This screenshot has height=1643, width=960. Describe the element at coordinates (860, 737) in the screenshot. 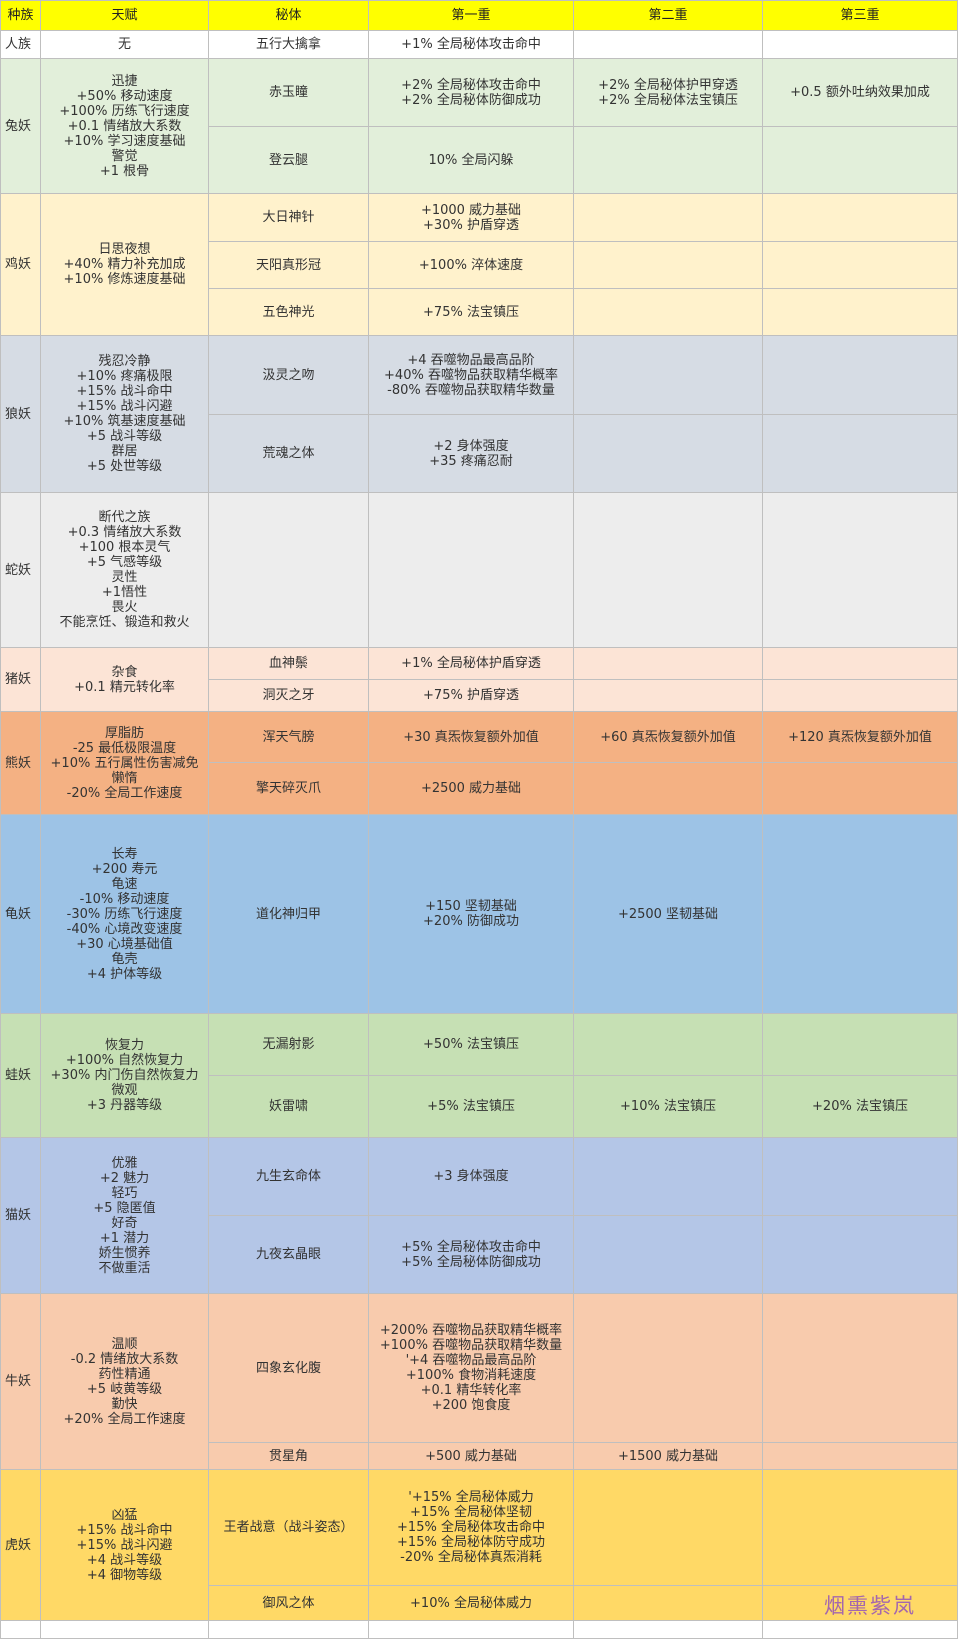

I see `tier3-cell-line: +120 真炁恢复额外加值` at that location.